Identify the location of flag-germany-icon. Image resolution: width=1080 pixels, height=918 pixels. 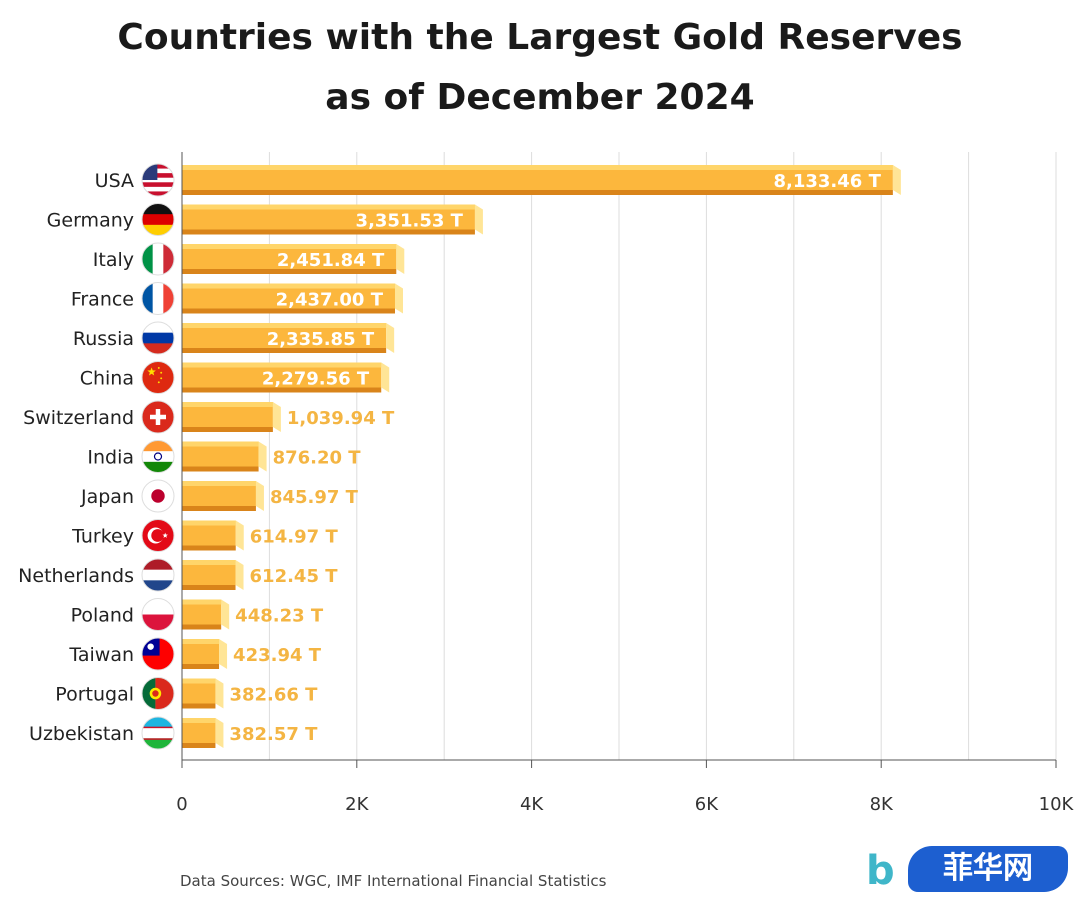
(158, 219).